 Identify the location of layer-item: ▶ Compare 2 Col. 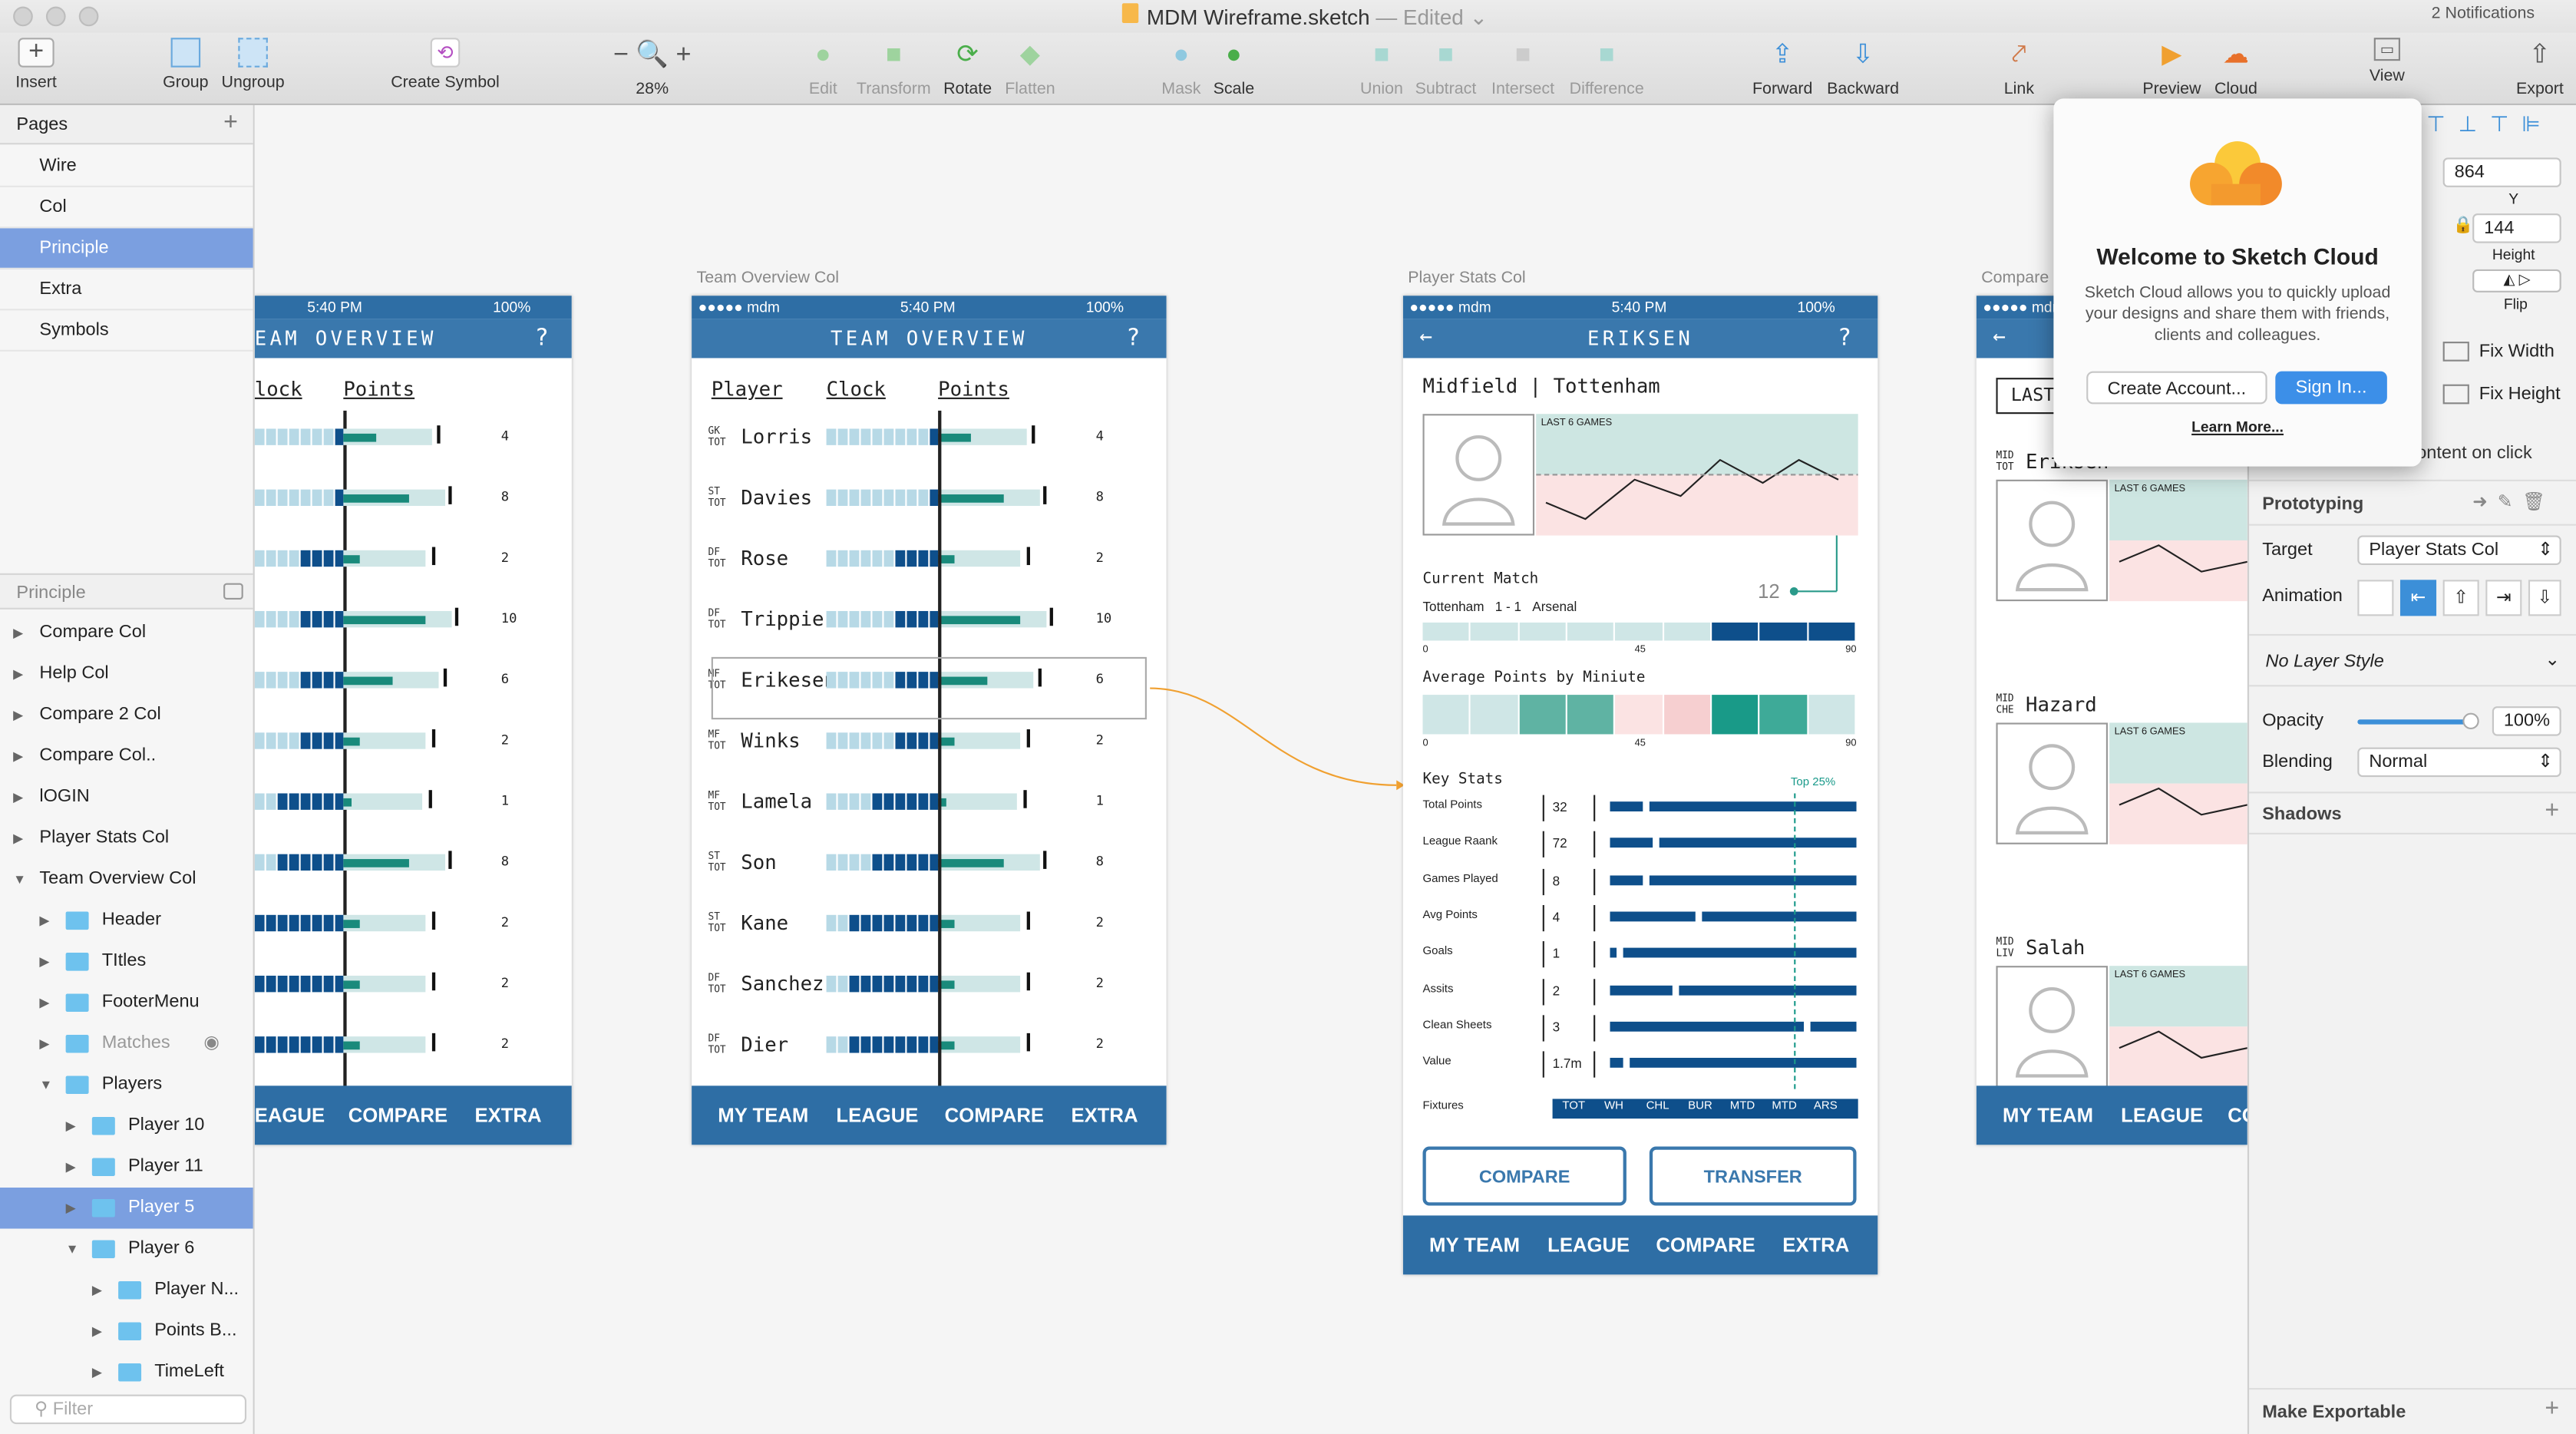
(126, 715).